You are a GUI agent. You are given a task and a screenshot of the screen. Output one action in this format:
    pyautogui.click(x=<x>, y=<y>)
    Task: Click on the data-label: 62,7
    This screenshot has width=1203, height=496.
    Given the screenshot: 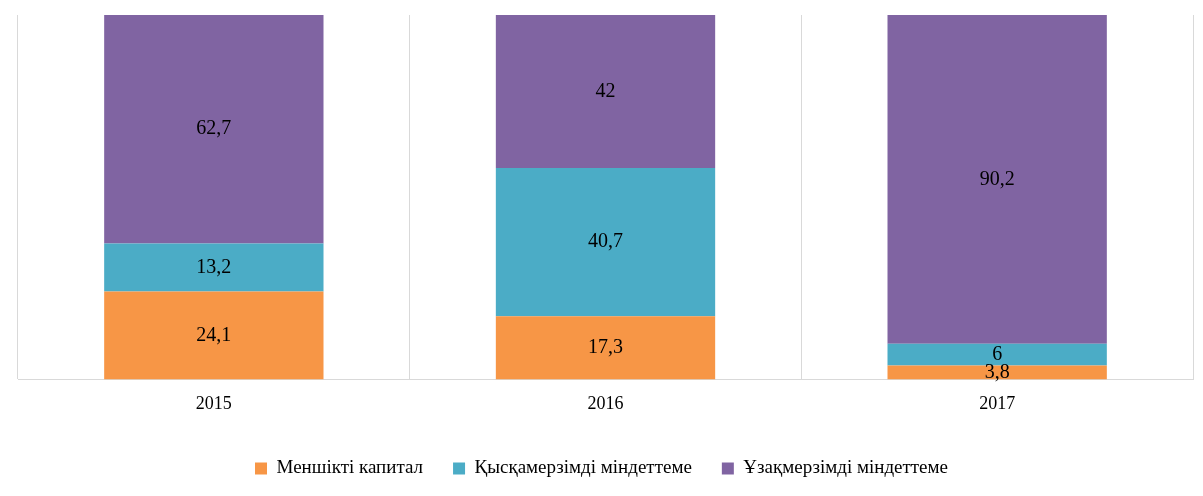 What is the action you would take?
    pyautogui.click(x=214, y=127)
    